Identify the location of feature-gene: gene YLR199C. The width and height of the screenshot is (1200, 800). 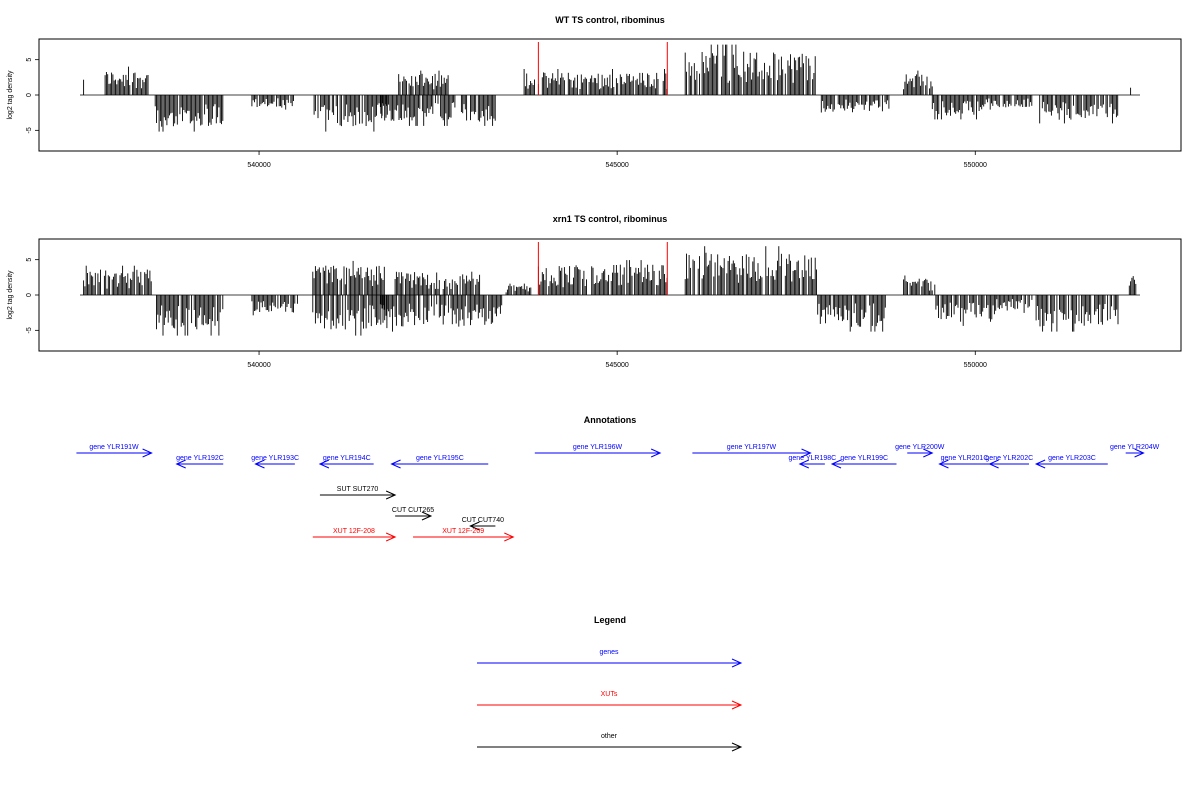
(863, 462).